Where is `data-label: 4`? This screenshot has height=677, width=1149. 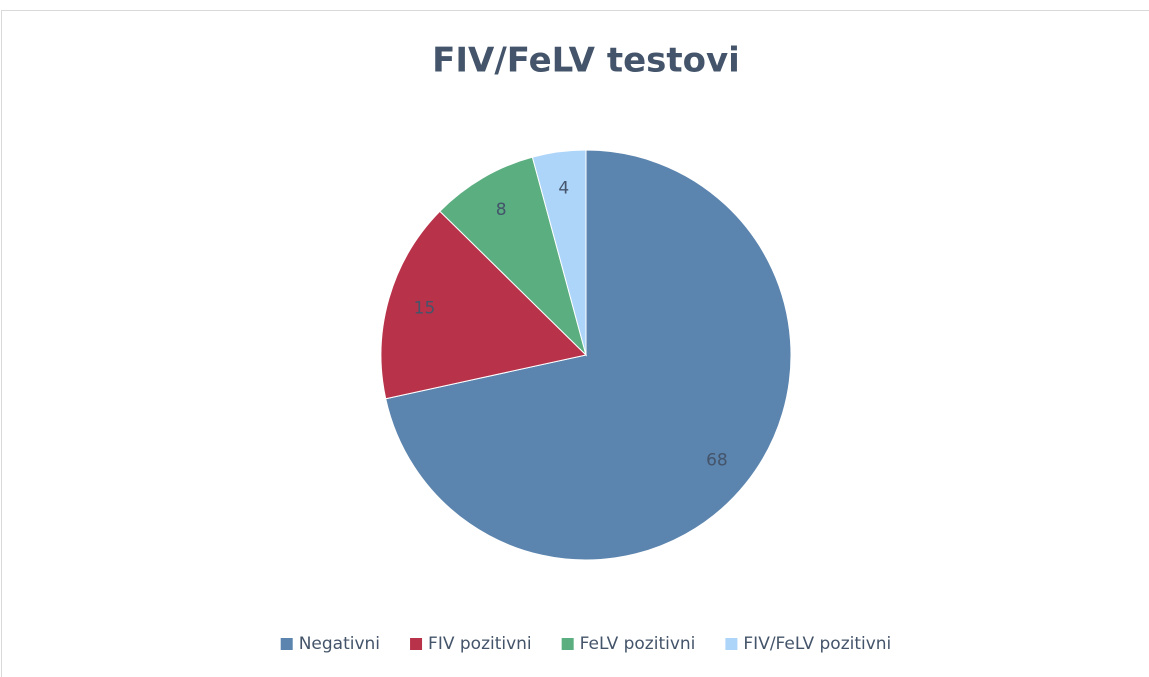 data-label: 4 is located at coordinates (563, 188).